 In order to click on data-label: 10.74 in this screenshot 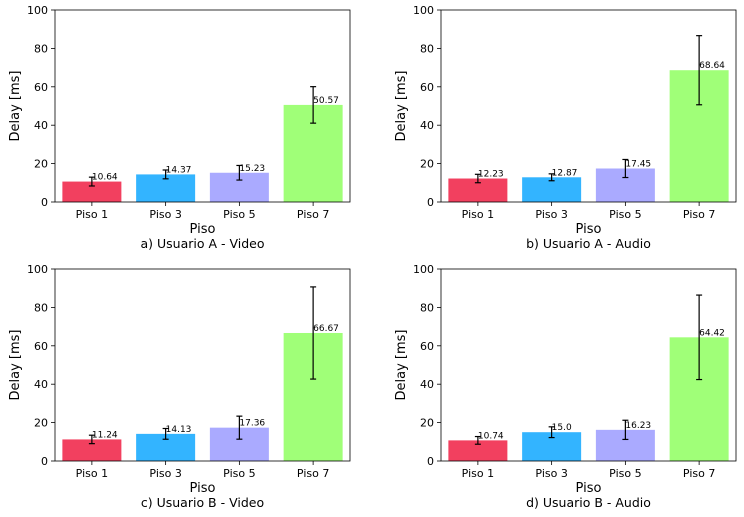, I will do `click(491, 436)`.